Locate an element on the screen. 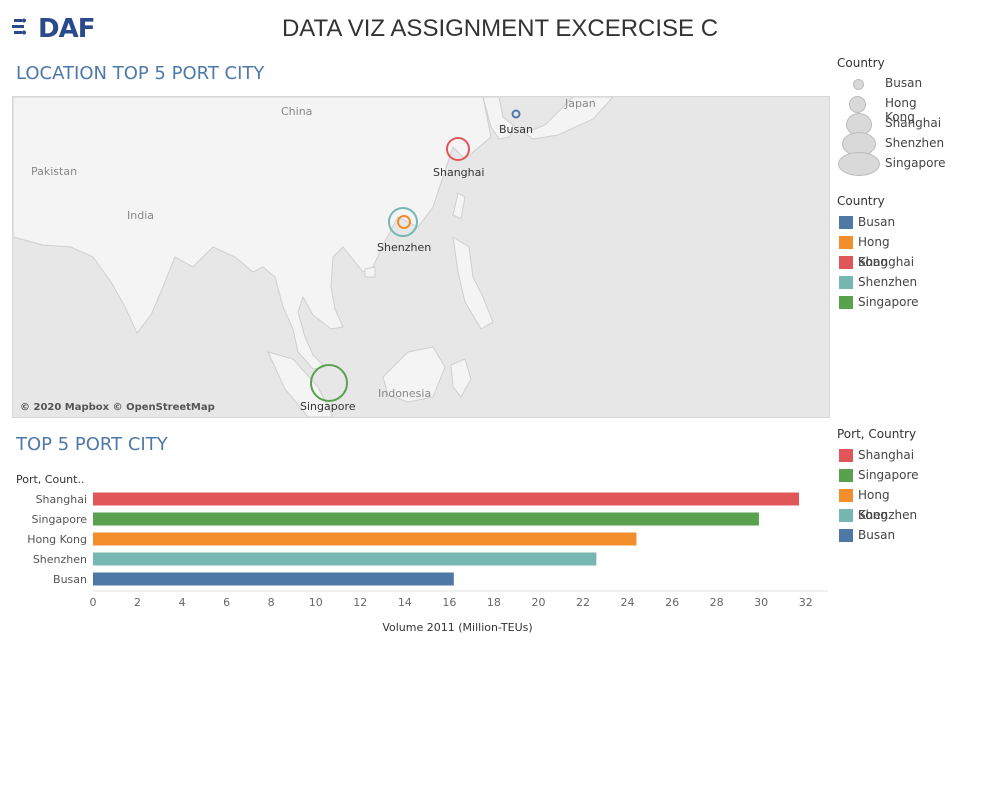 This screenshot has height=800, width=1000. map-marker-singapore is located at coordinates (329, 383).